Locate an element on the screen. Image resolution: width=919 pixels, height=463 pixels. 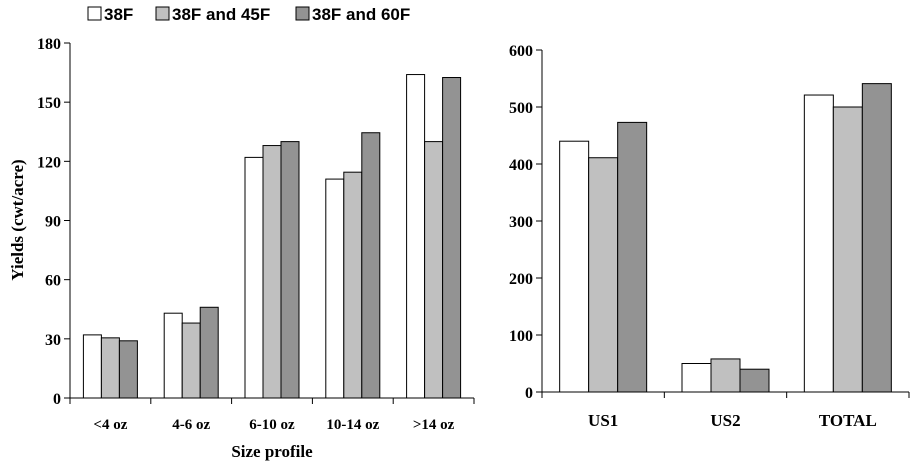
chart-2-y-tick-label: 500 is located at coordinates (521, 108).